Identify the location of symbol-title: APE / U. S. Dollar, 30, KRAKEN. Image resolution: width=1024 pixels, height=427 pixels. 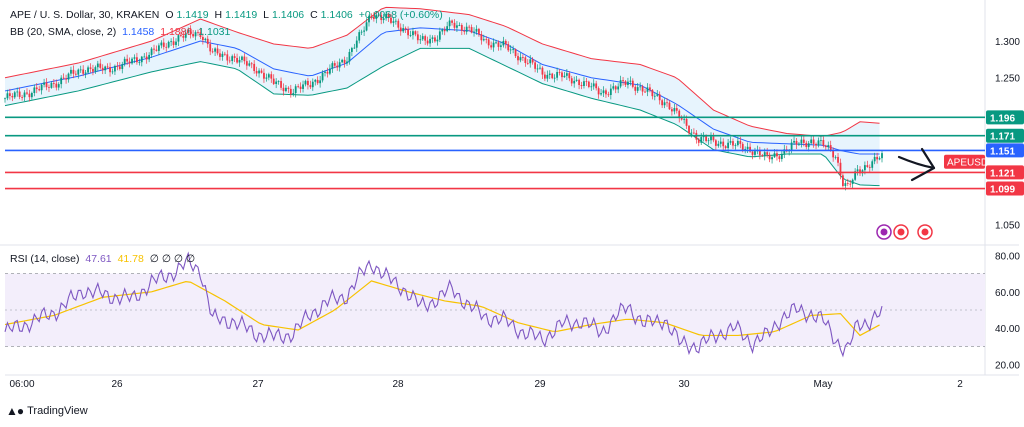
(85, 15).